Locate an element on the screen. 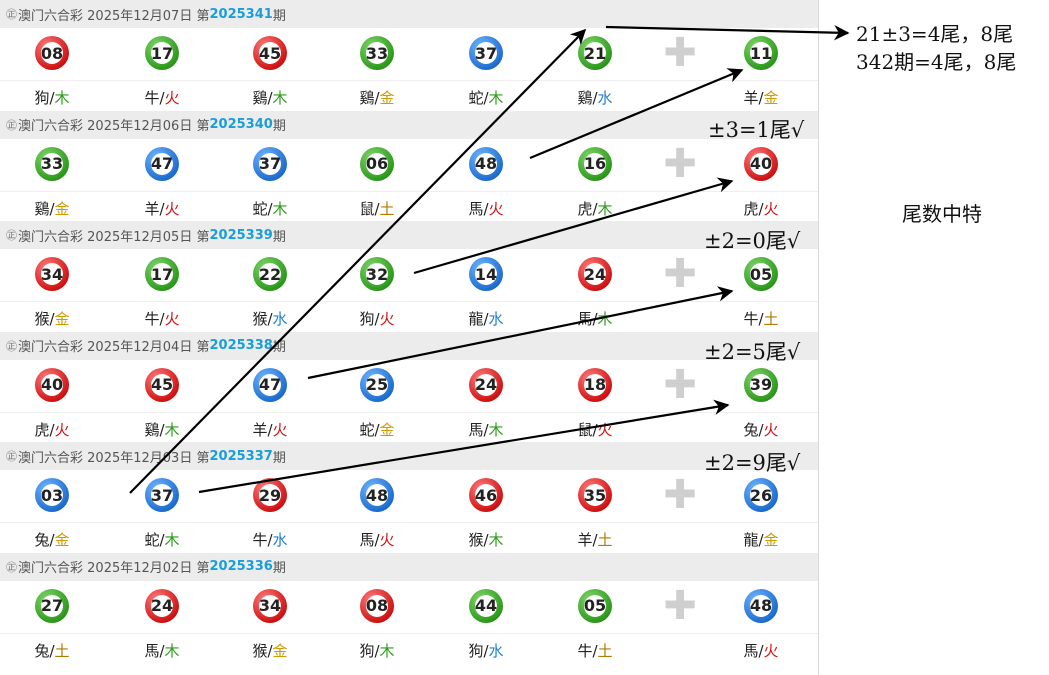 The height and width of the screenshot is (675, 1049). ball-row: 40 45 47 25 24 18 ✚ 39 is located at coordinates (409, 386).